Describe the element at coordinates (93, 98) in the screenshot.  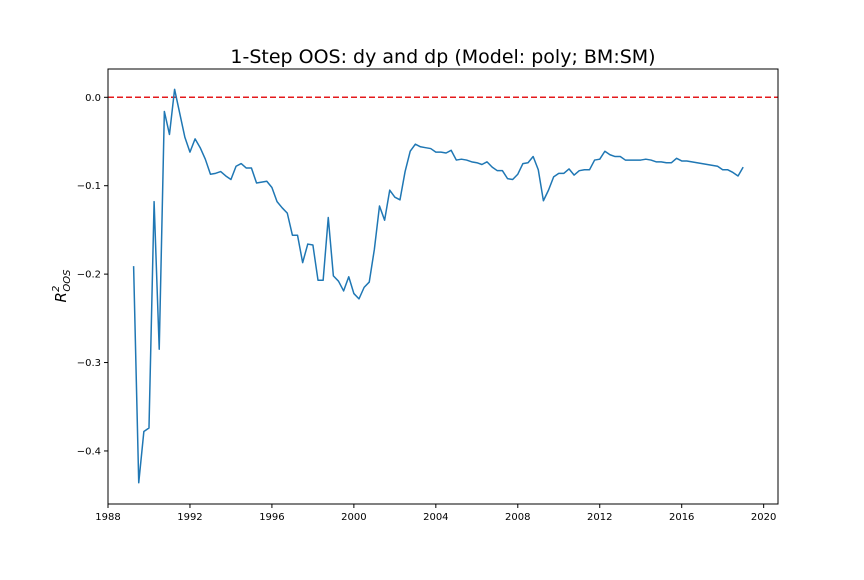
I see `y-tick-label: 0.0` at that location.